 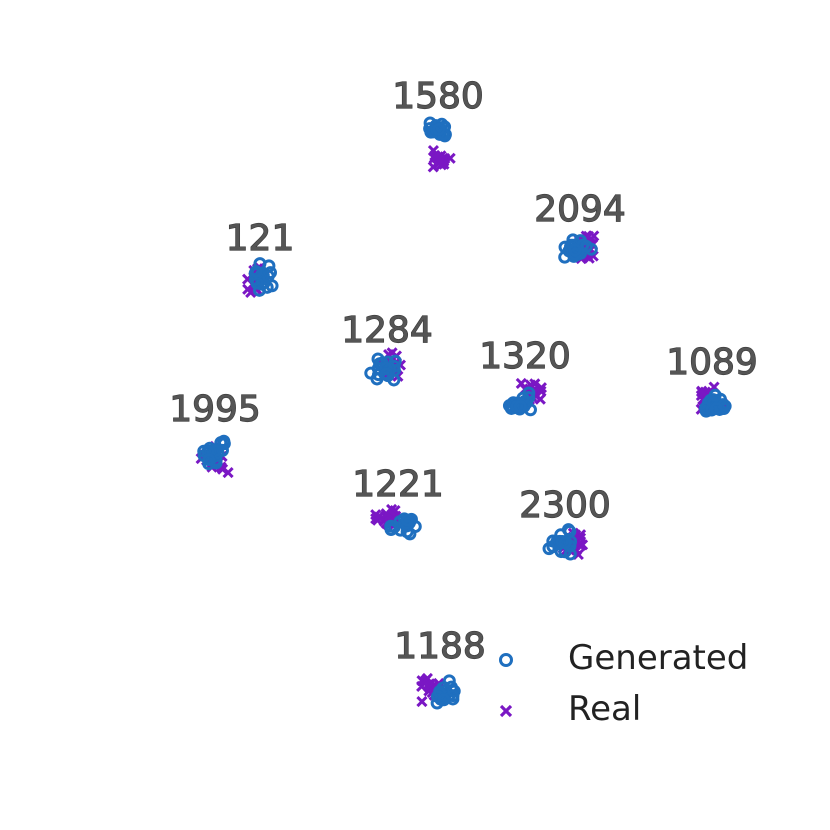 What do you see at coordinates (604, 709) in the screenshot?
I see `legend-real-label: Real` at bounding box center [604, 709].